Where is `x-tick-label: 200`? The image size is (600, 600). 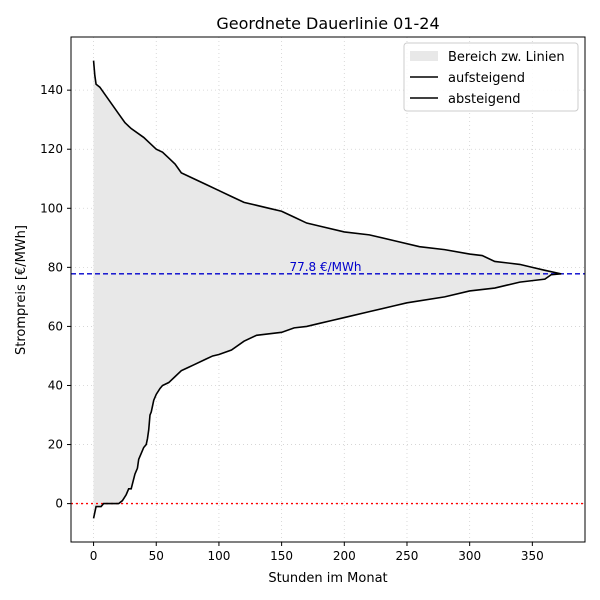
x-tick-label: 200 is located at coordinates (344, 556).